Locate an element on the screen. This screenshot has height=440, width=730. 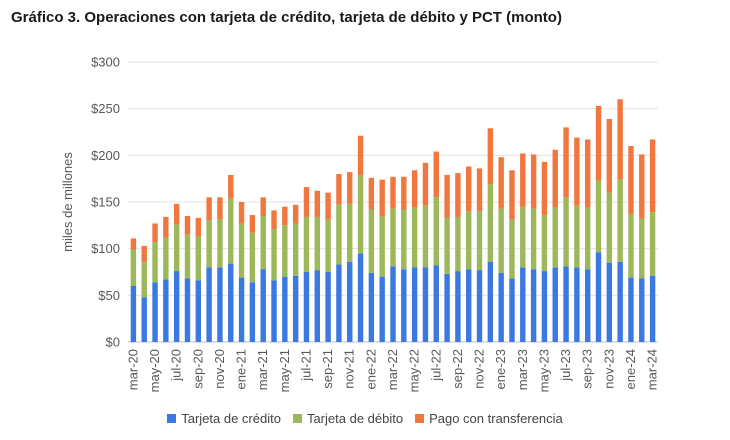
legend-swatch-debito is located at coordinates (297, 418).